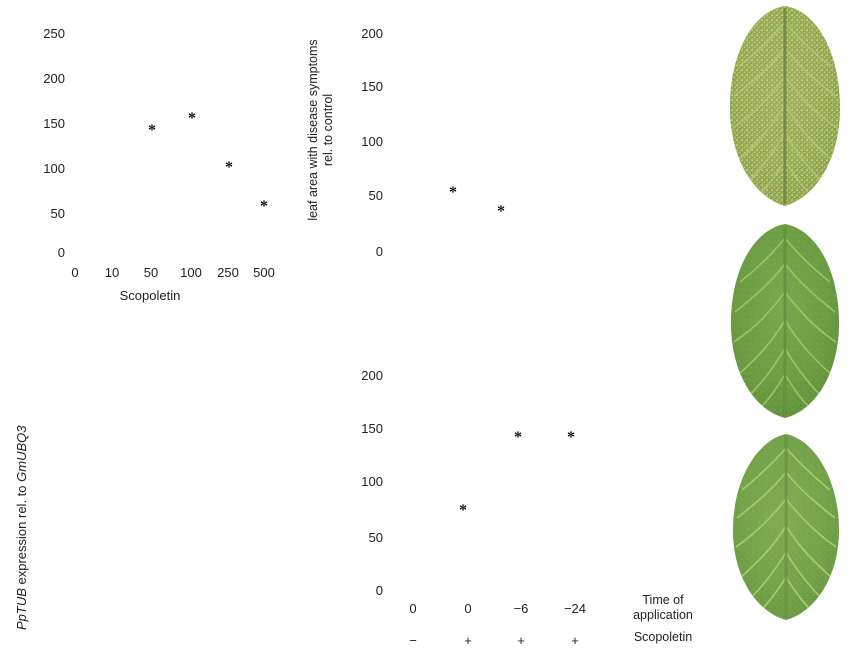 This screenshot has height=650, width=850. What do you see at coordinates (313, 130) in the screenshot?
I see `axis-title-line-1: leaf area with disease symptoms` at bounding box center [313, 130].